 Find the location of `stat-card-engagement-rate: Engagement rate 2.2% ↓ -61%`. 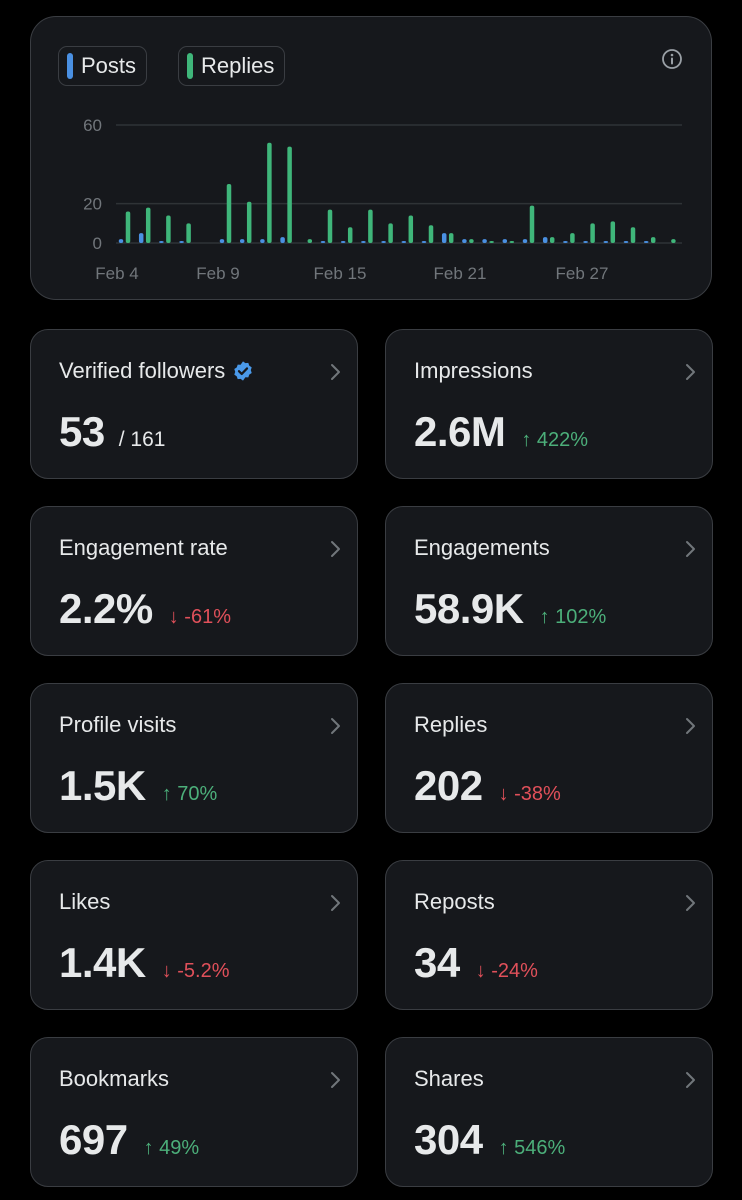

stat-card-engagement-rate: Engagement rate 2.2% ↓ -61% is located at coordinates (194, 581).